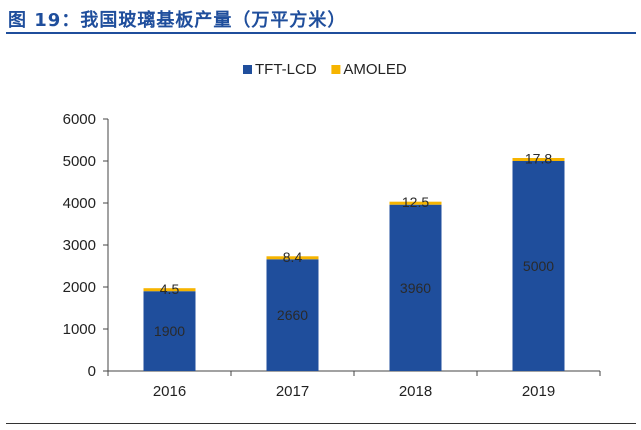 The image size is (641, 430). I want to click on amoled-data-label: 12.5, so click(415, 202).